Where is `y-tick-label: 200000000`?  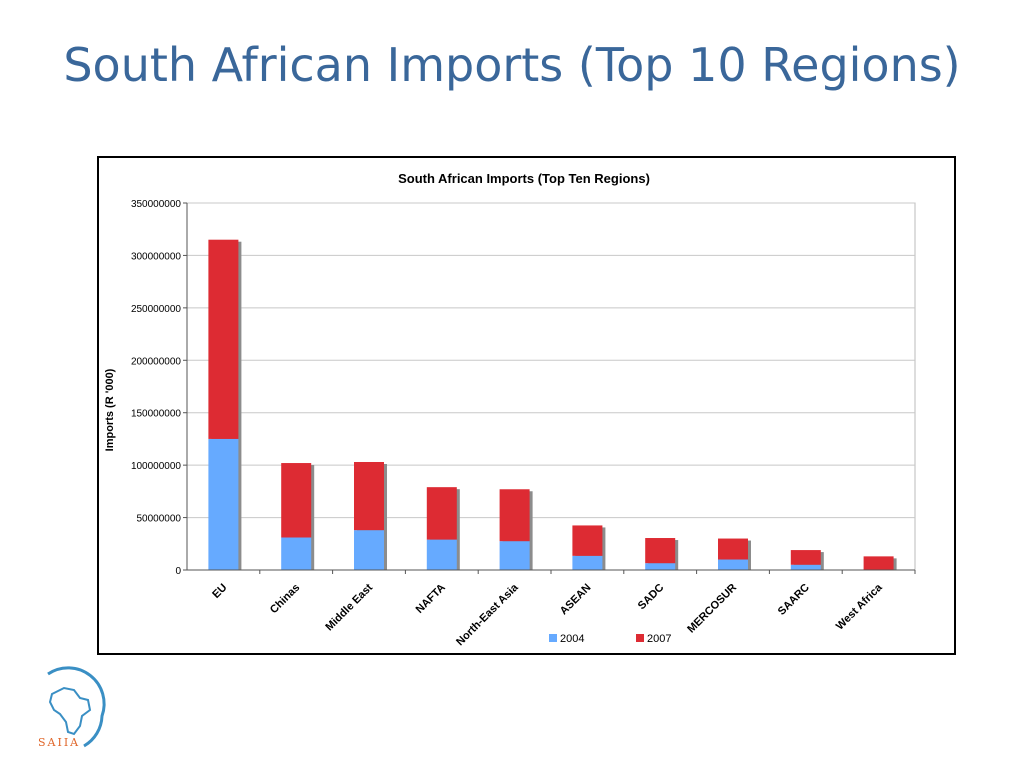 y-tick-label: 200000000 is located at coordinates (156, 361).